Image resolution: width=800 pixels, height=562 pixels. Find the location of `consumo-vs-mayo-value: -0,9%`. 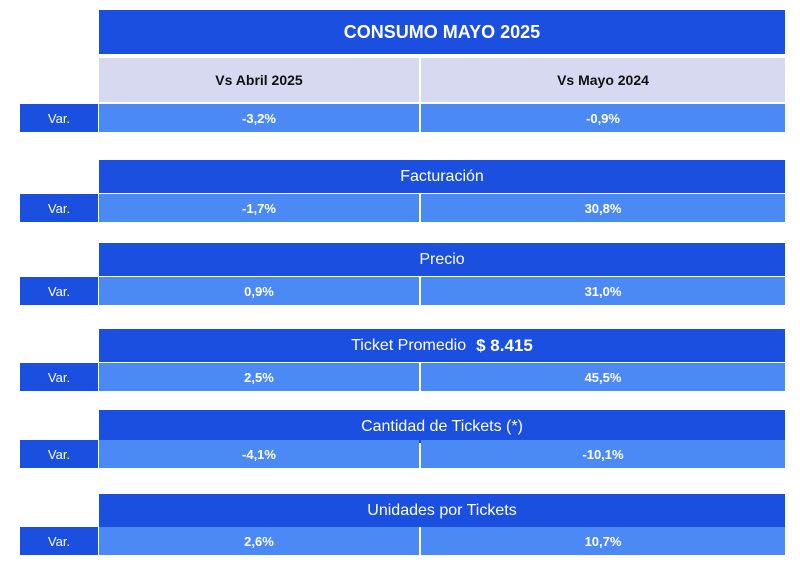

consumo-vs-mayo-value: -0,9% is located at coordinates (603, 118).